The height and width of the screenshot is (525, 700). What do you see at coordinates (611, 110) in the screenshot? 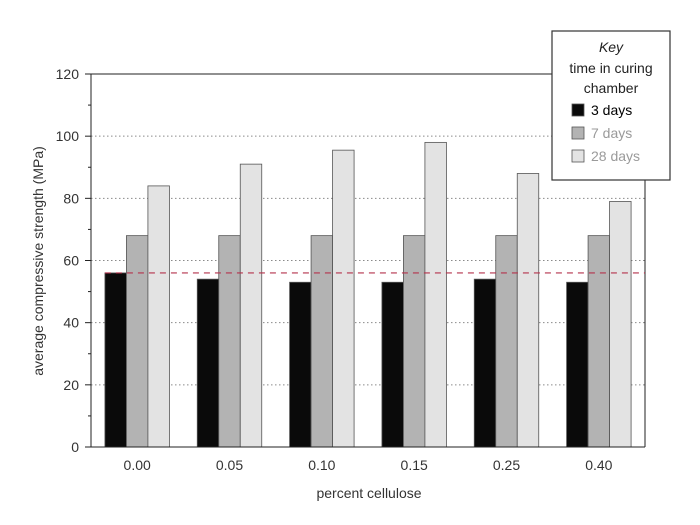
I see `legend-label: 3 days` at bounding box center [611, 110].